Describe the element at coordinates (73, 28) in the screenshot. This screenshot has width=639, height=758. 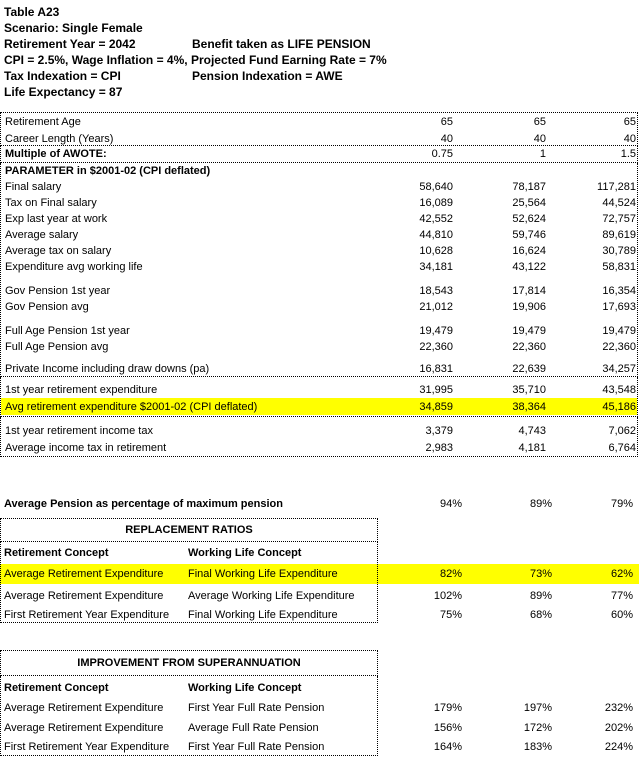
I see `scenario-line: Scenario: Single Female` at that location.